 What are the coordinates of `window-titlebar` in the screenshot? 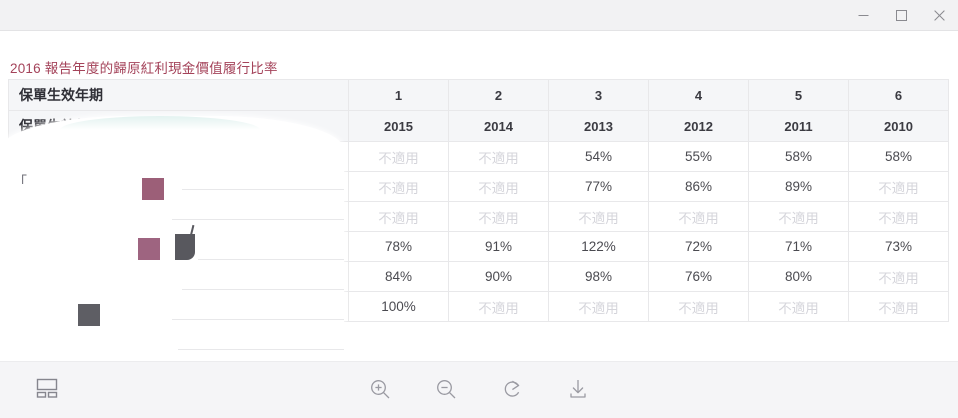 It's located at (479, 15).